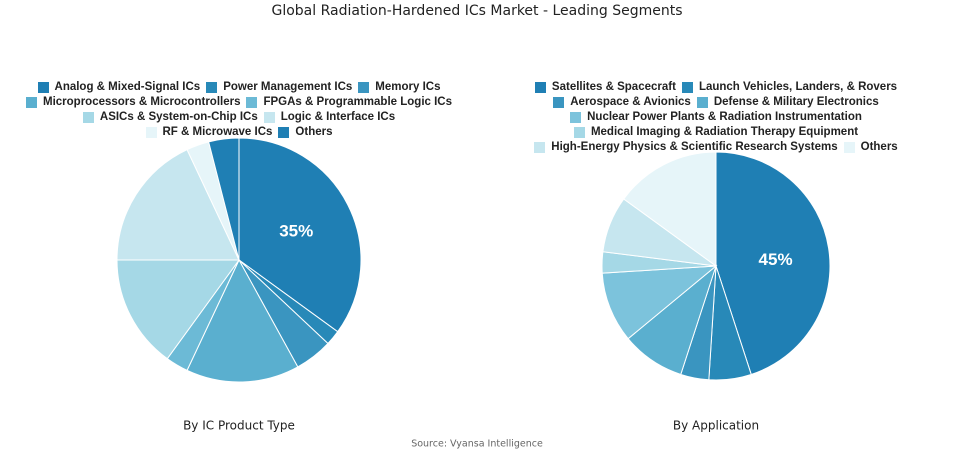  I want to click on legend-item: ASICs & System-on-Chip ICs, so click(170, 117).